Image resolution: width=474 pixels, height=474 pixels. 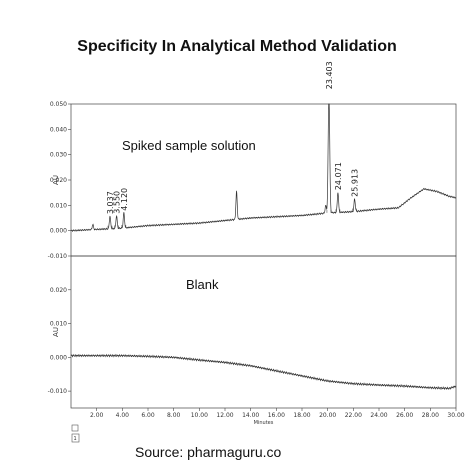 I want to click on peak-label: 3.550, so click(x=117, y=202).